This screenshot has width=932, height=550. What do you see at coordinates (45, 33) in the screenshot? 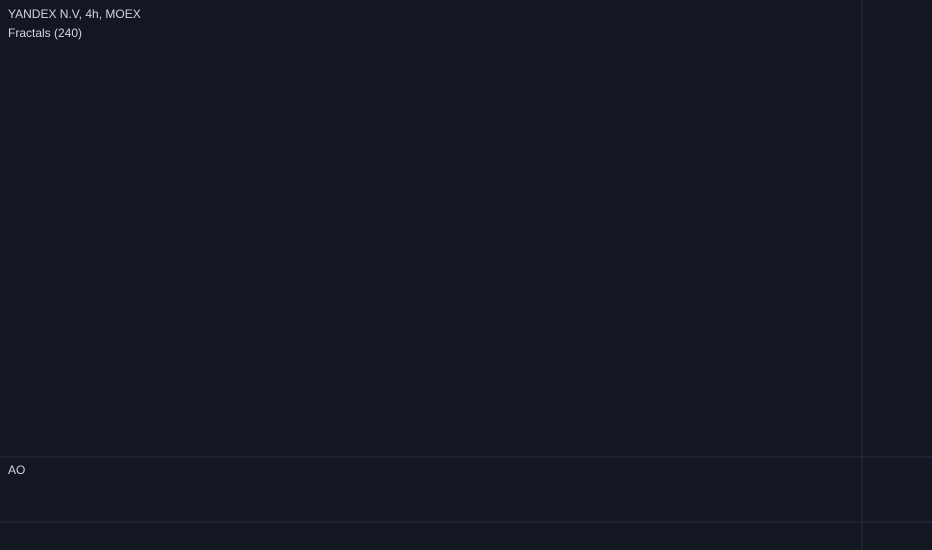
I see `indicator-name: Fractals (240)` at bounding box center [45, 33].